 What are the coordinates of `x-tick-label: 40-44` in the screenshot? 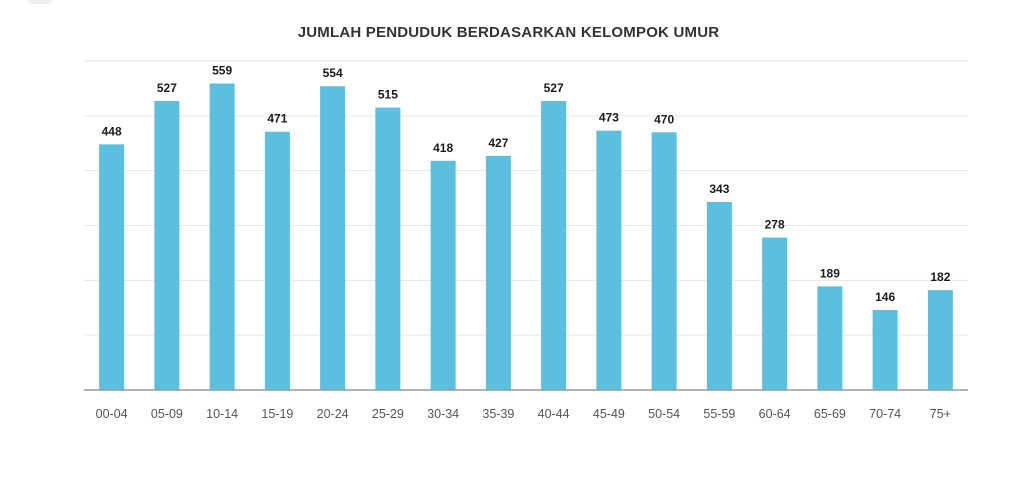 It's located at (554, 414).